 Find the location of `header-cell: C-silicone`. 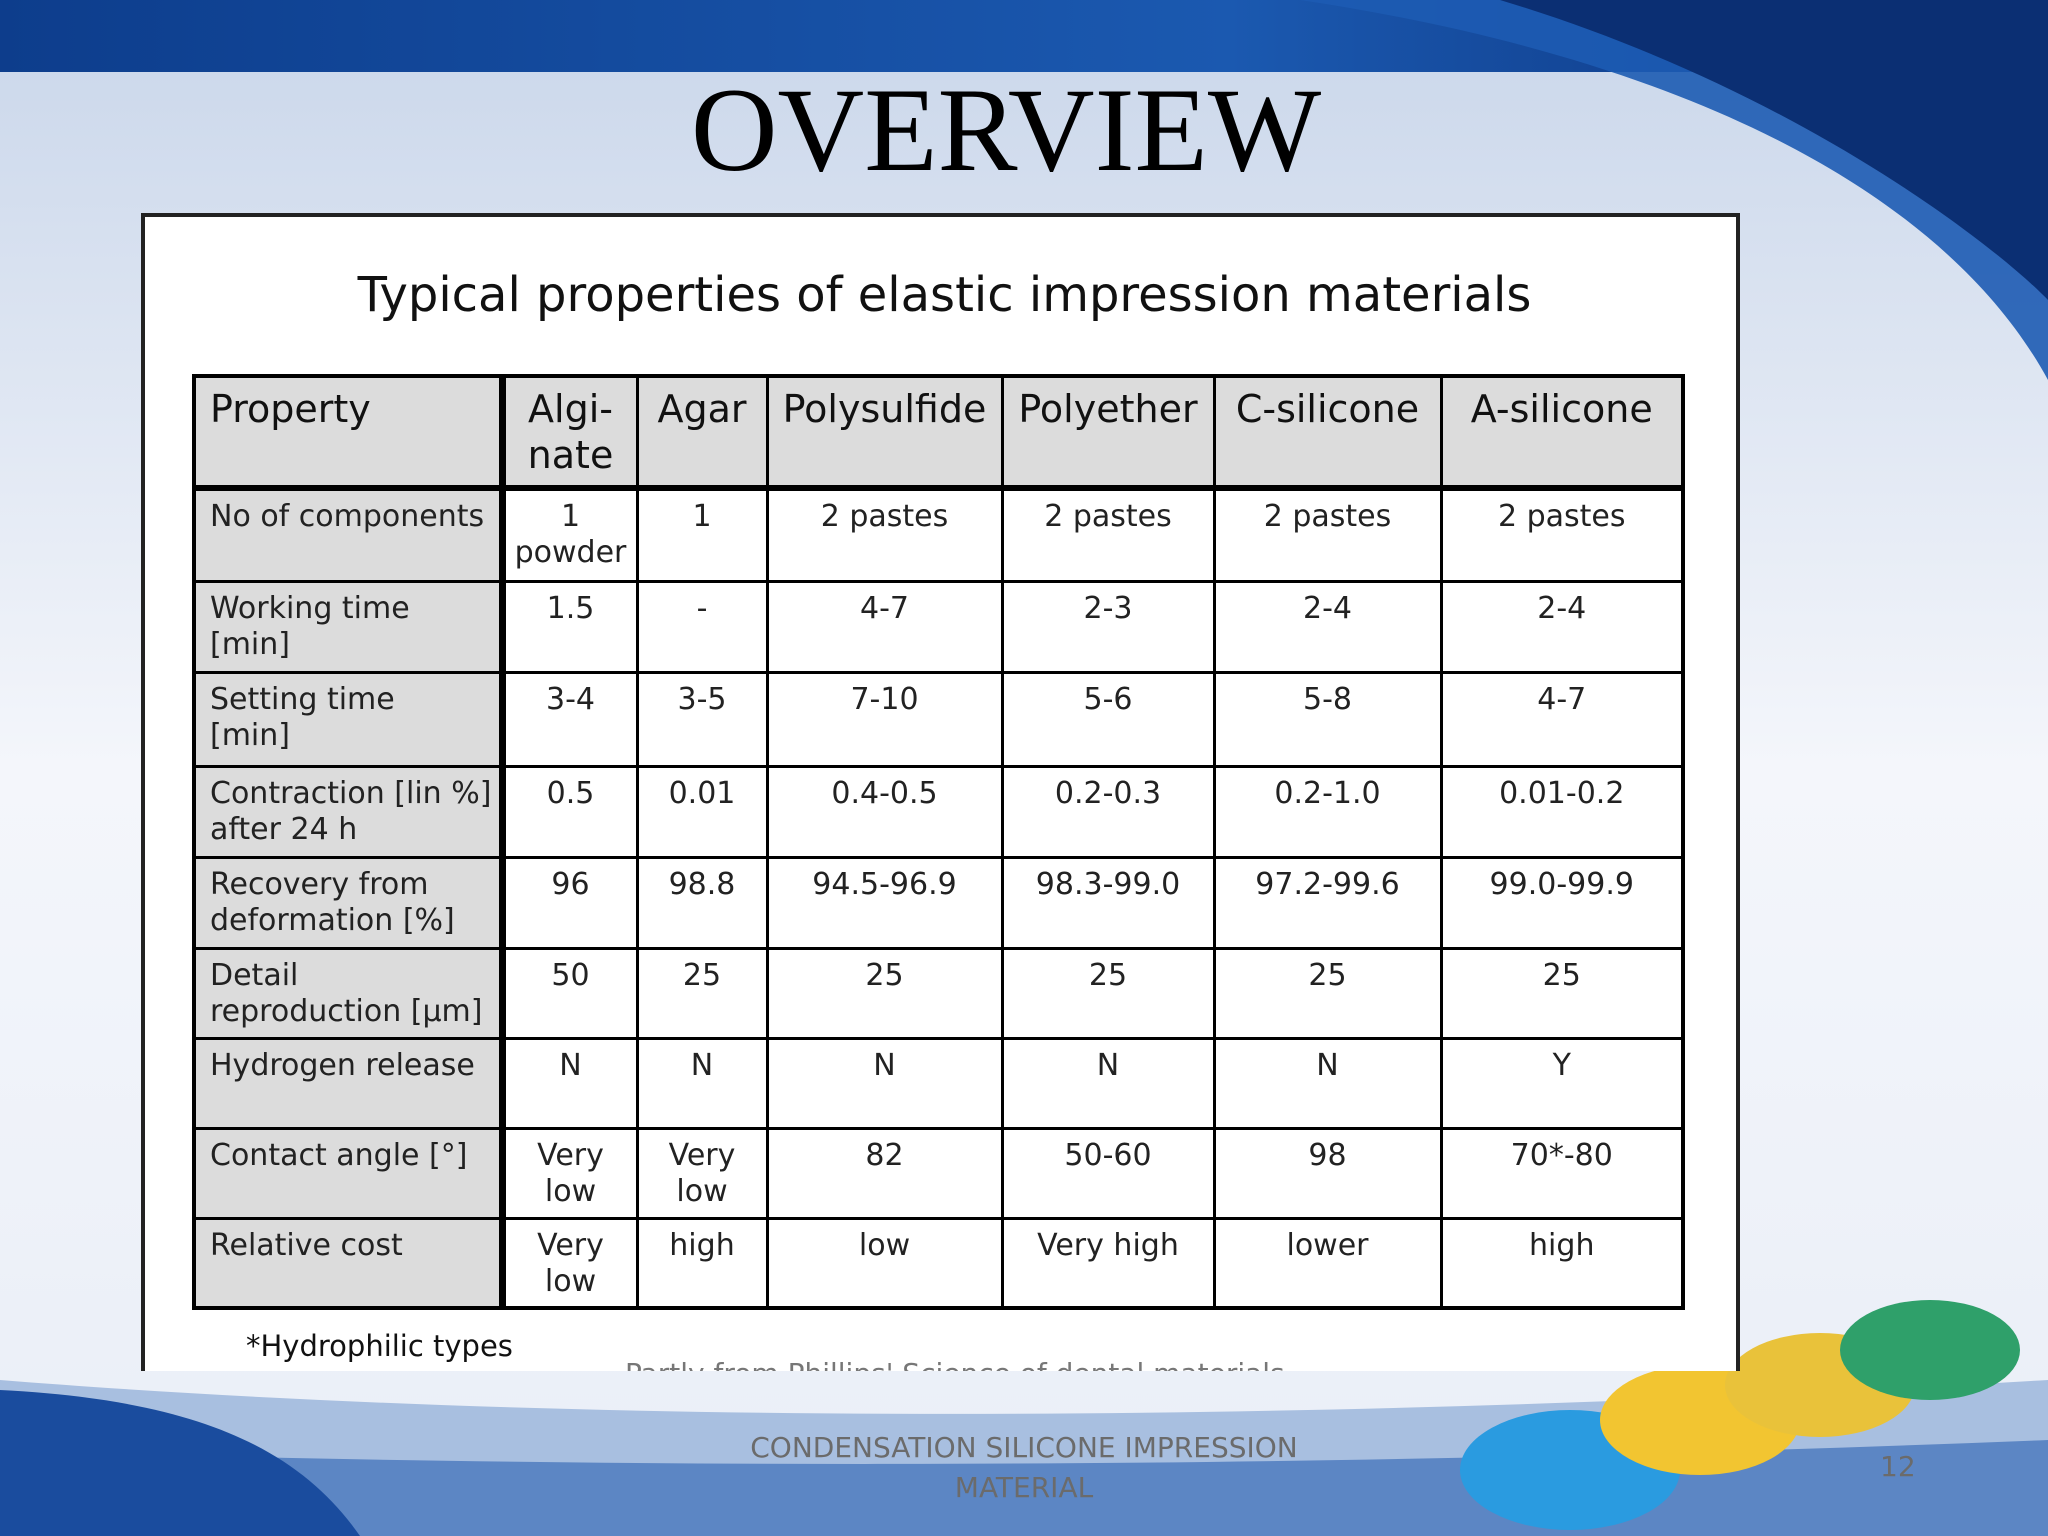

header-cell: C-silicone is located at coordinates (1327, 432).